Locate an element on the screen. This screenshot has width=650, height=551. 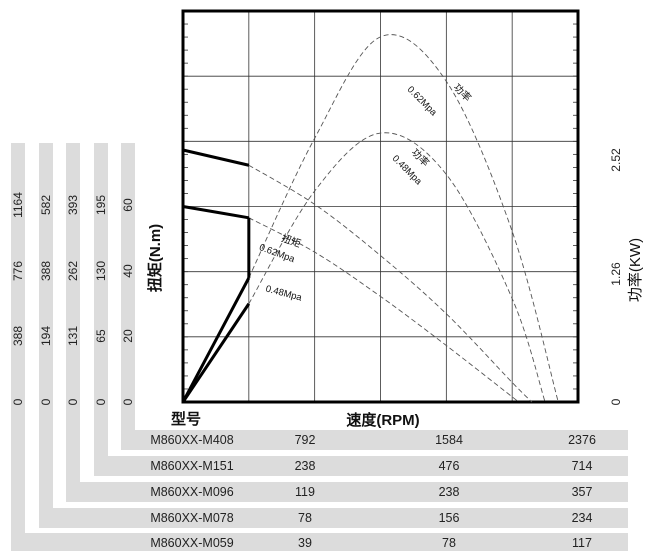
speed-value-label: 2376 is located at coordinates (582, 440).